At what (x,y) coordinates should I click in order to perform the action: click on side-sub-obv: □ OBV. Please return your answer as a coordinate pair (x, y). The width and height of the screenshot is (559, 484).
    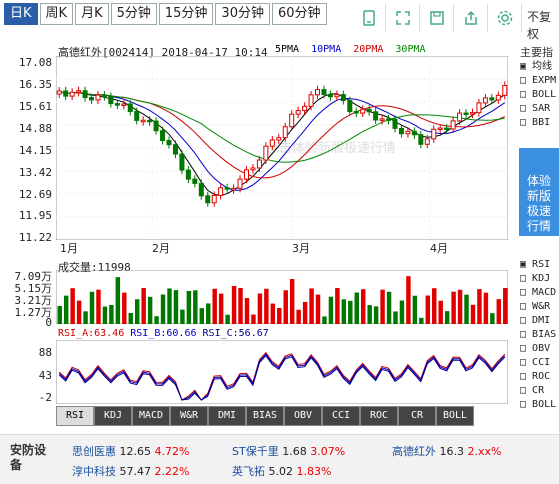
    Looking at the image, I should click on (535, 348).